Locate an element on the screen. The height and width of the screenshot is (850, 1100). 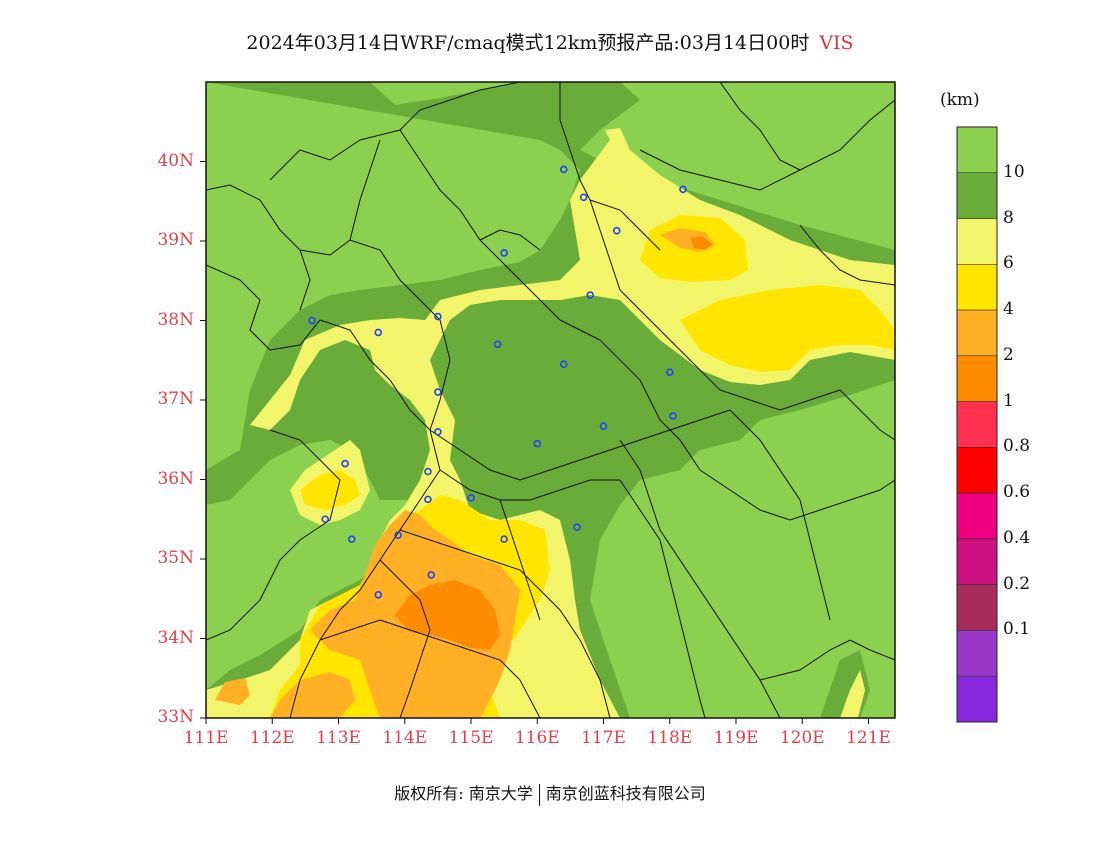
colorbar is located at coordinates (977, 424).